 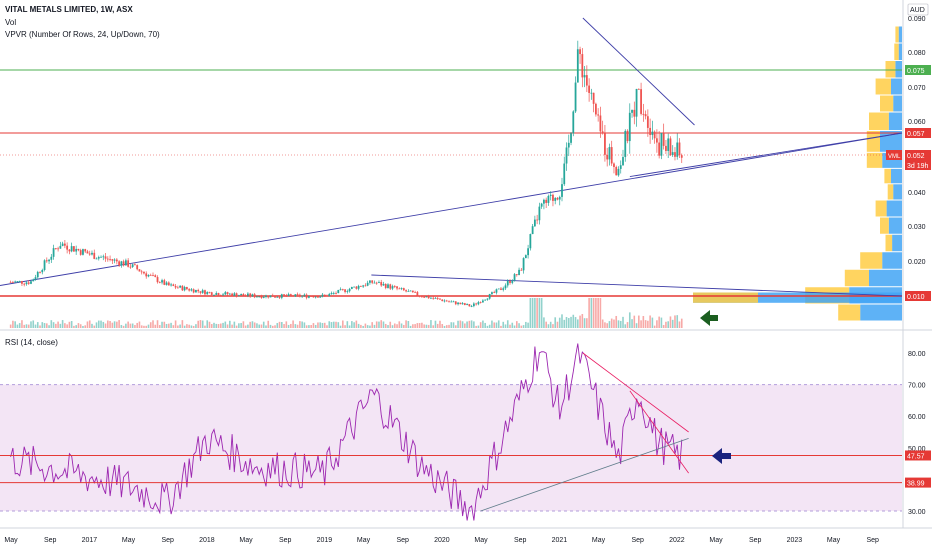 What do you see at coordinates (917, 262) in the screenshot?
I see `price-axis-label: 0.020` at bounding box center [917, 262].